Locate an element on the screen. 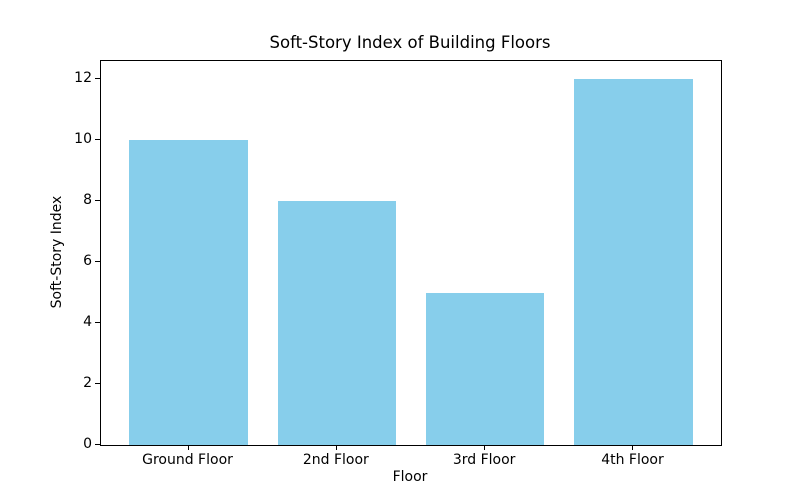 This screenshot has width=800, height=500. x-axis-label: Floor is located at coordinates (410, 477).